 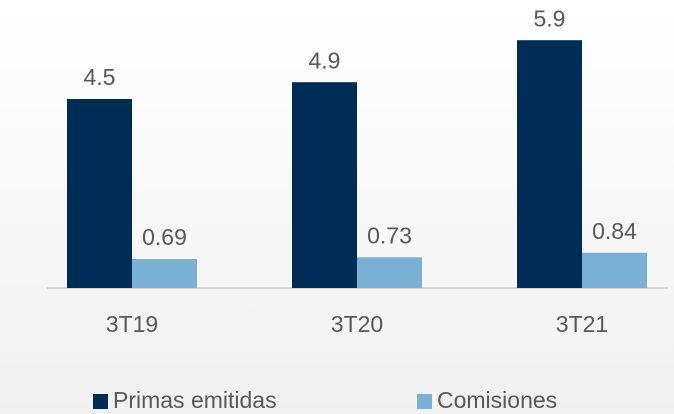 I want to click on x-tick-label: 3T19, so click(x=132, y=324).